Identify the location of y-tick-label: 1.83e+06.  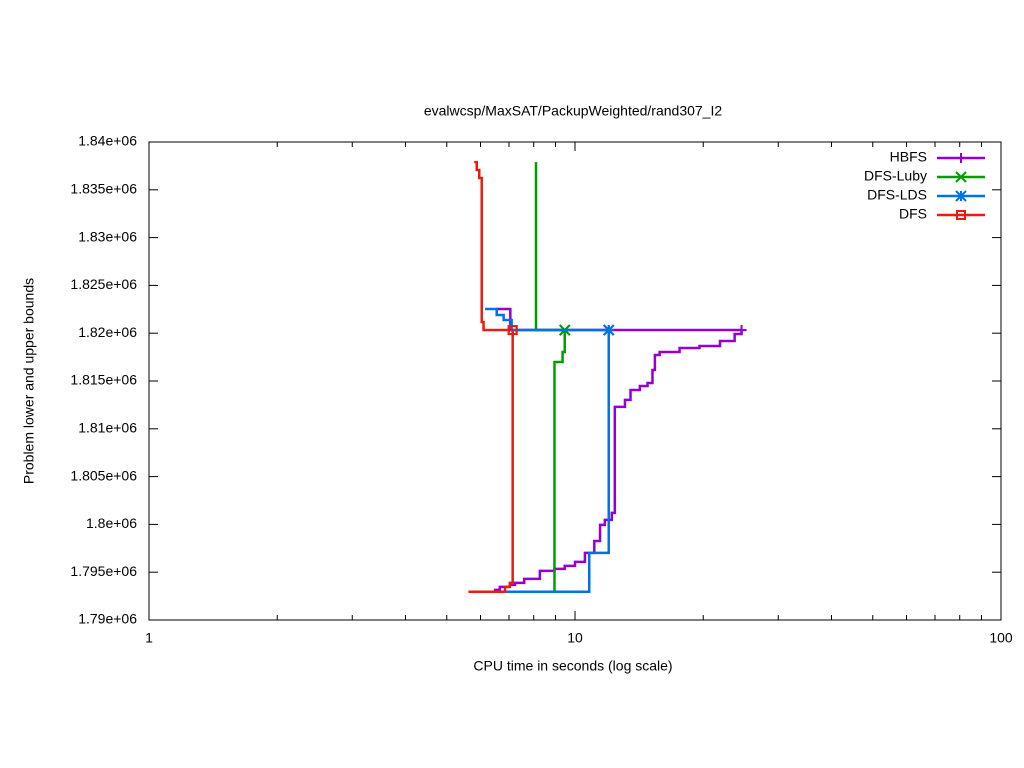
(107, 236).